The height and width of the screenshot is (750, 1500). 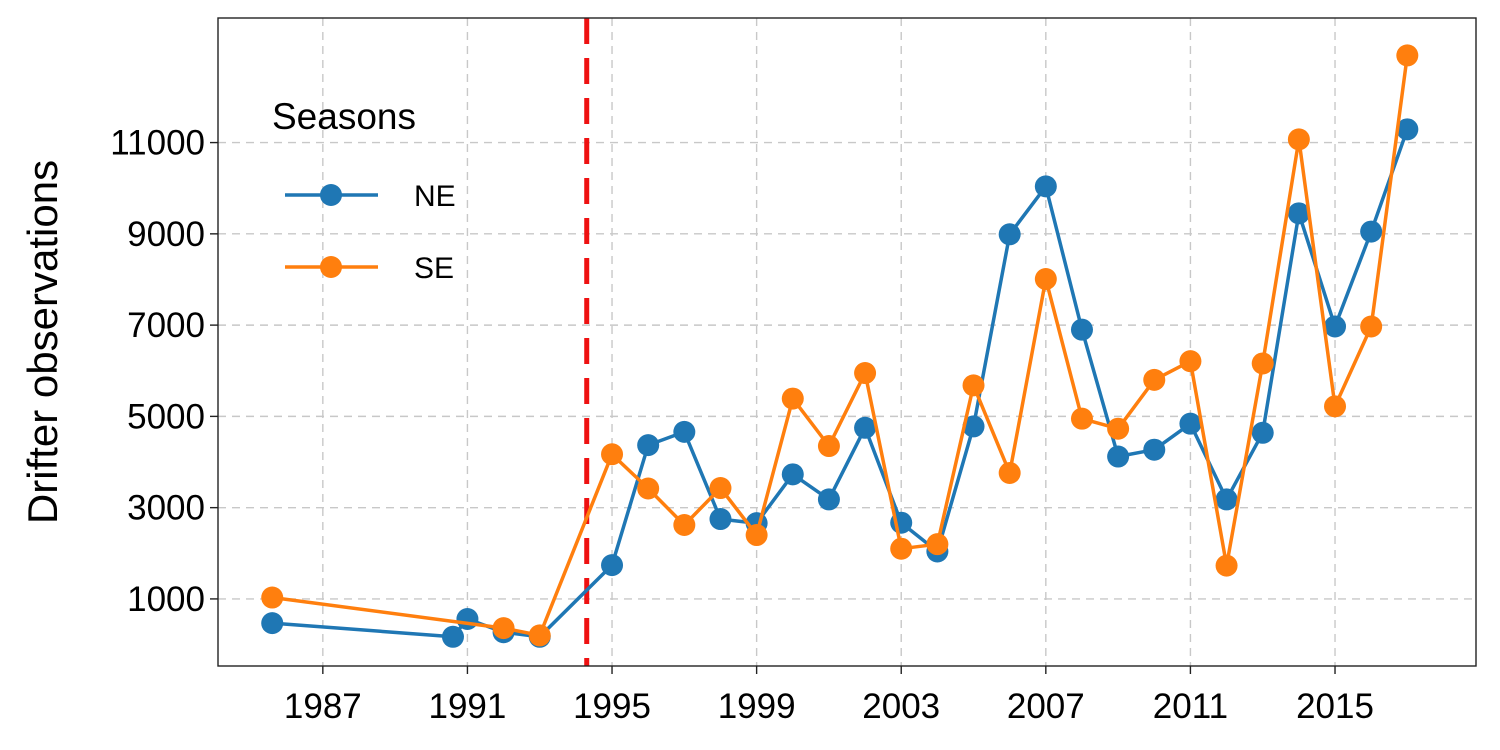 What do you see at coordinates (157, 143) in the screenshot?
I see `y-tick-label: 11000` at bounding box center [157, 143].